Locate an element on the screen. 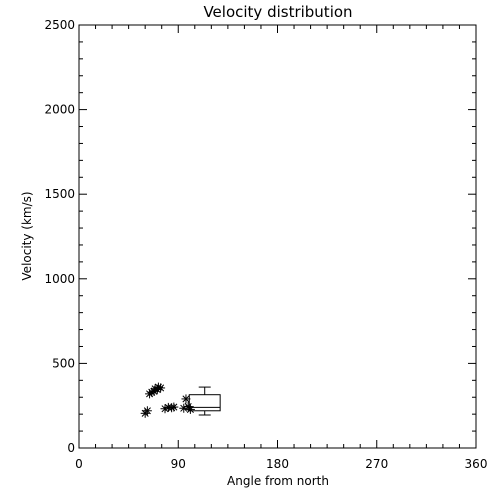 Image resolution: width=500 pixels, height=500 pixels. y-tick-label: 2000 is located at coordinates (59, 110).